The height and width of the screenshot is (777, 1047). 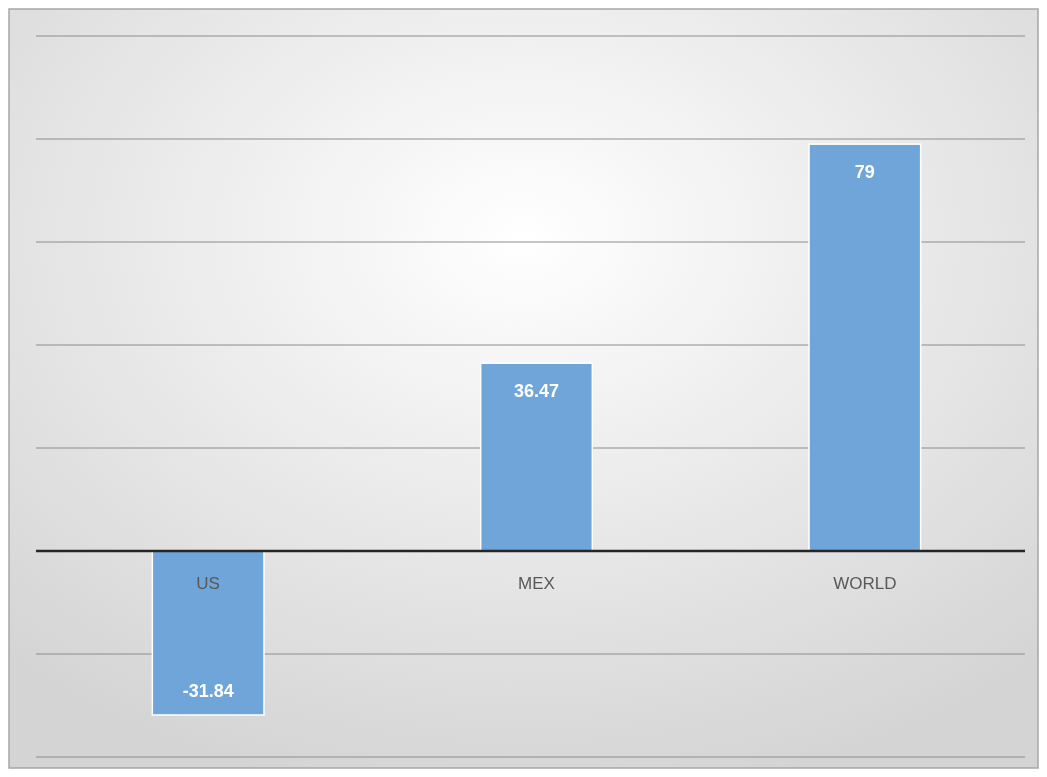 I want to click on data-label: 36.47, so click(x=536, y=391).